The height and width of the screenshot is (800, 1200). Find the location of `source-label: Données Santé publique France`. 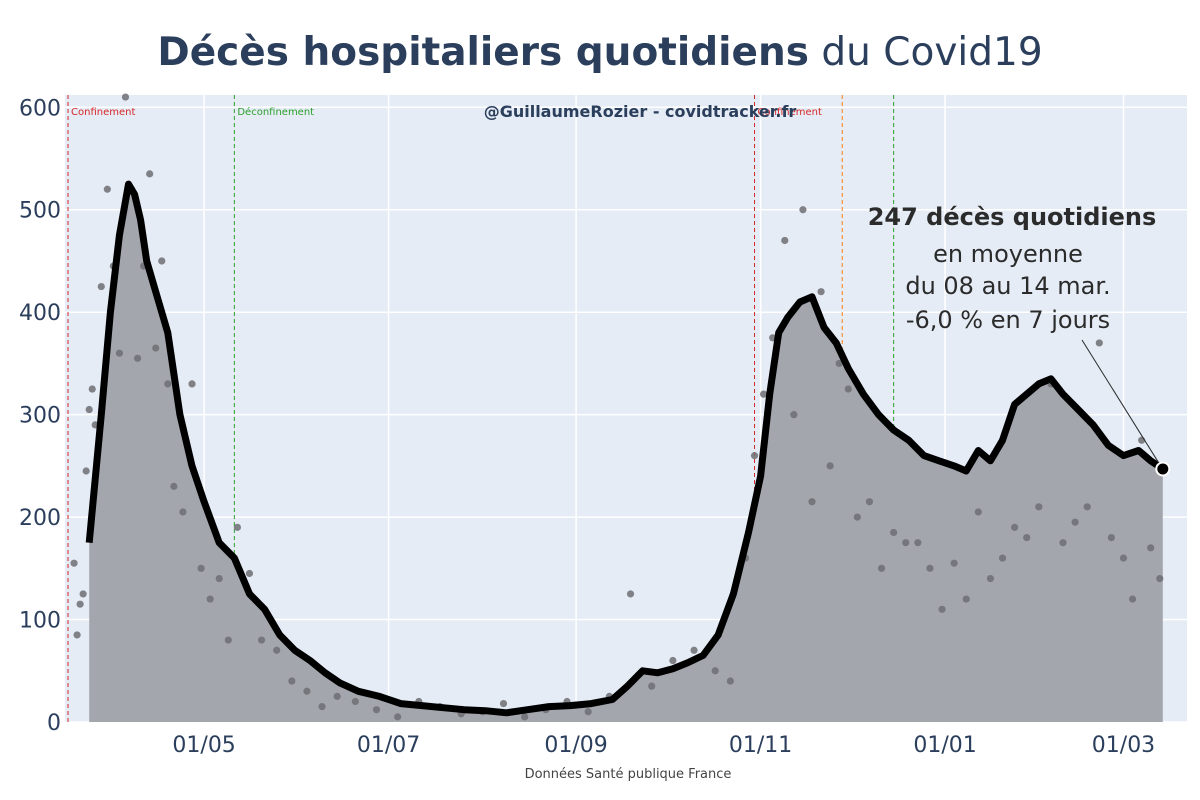

source-label: Données Santé publique France is located at coordinates (628, 774).